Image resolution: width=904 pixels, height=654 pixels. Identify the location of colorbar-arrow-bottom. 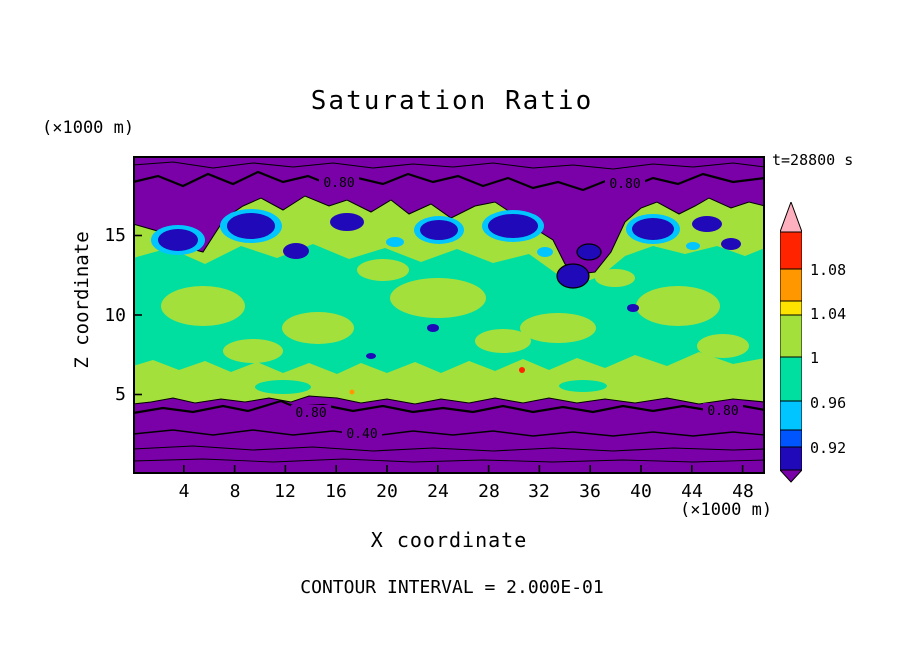
(791, 476).